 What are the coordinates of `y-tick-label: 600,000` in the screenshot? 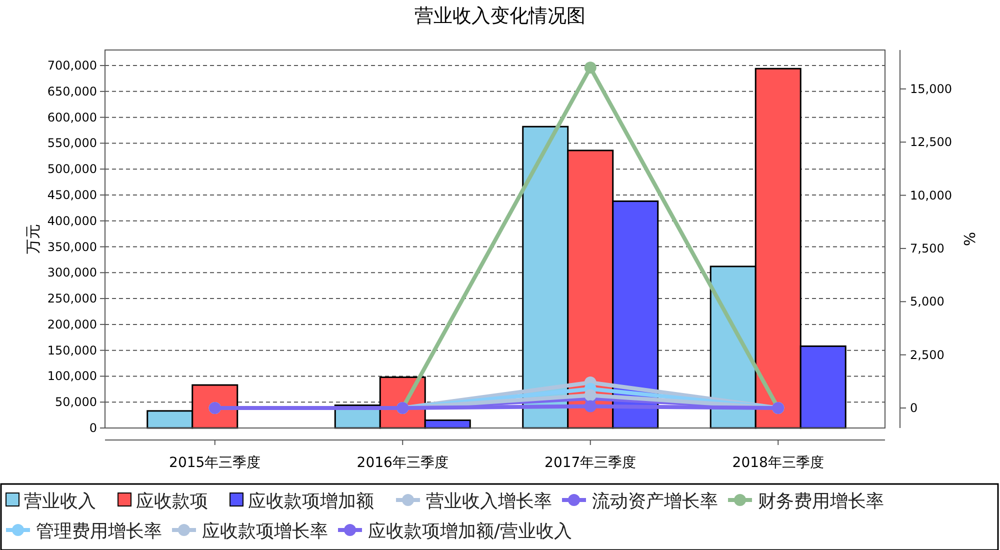 It's located at (72, 117).